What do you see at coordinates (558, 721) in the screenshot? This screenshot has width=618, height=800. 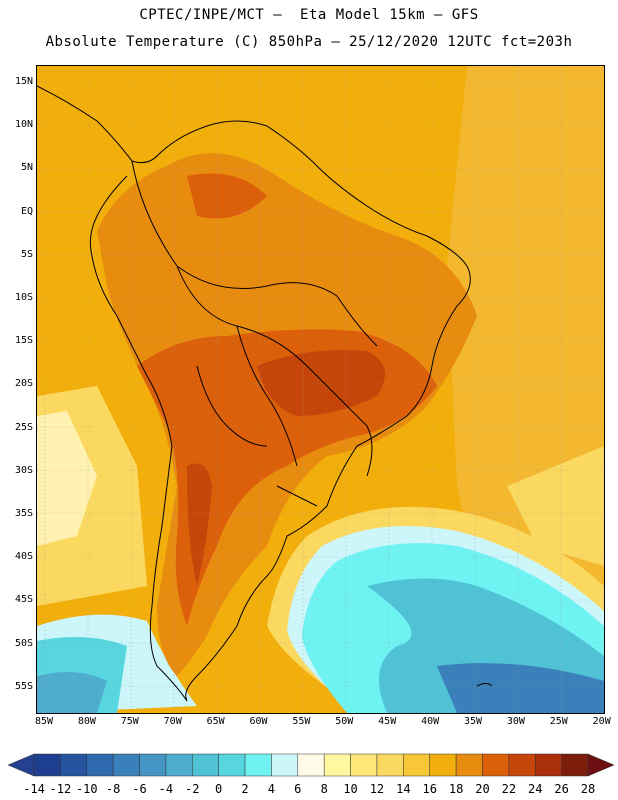 I see `lon-label: 25W` at bounding box center [558, 721].